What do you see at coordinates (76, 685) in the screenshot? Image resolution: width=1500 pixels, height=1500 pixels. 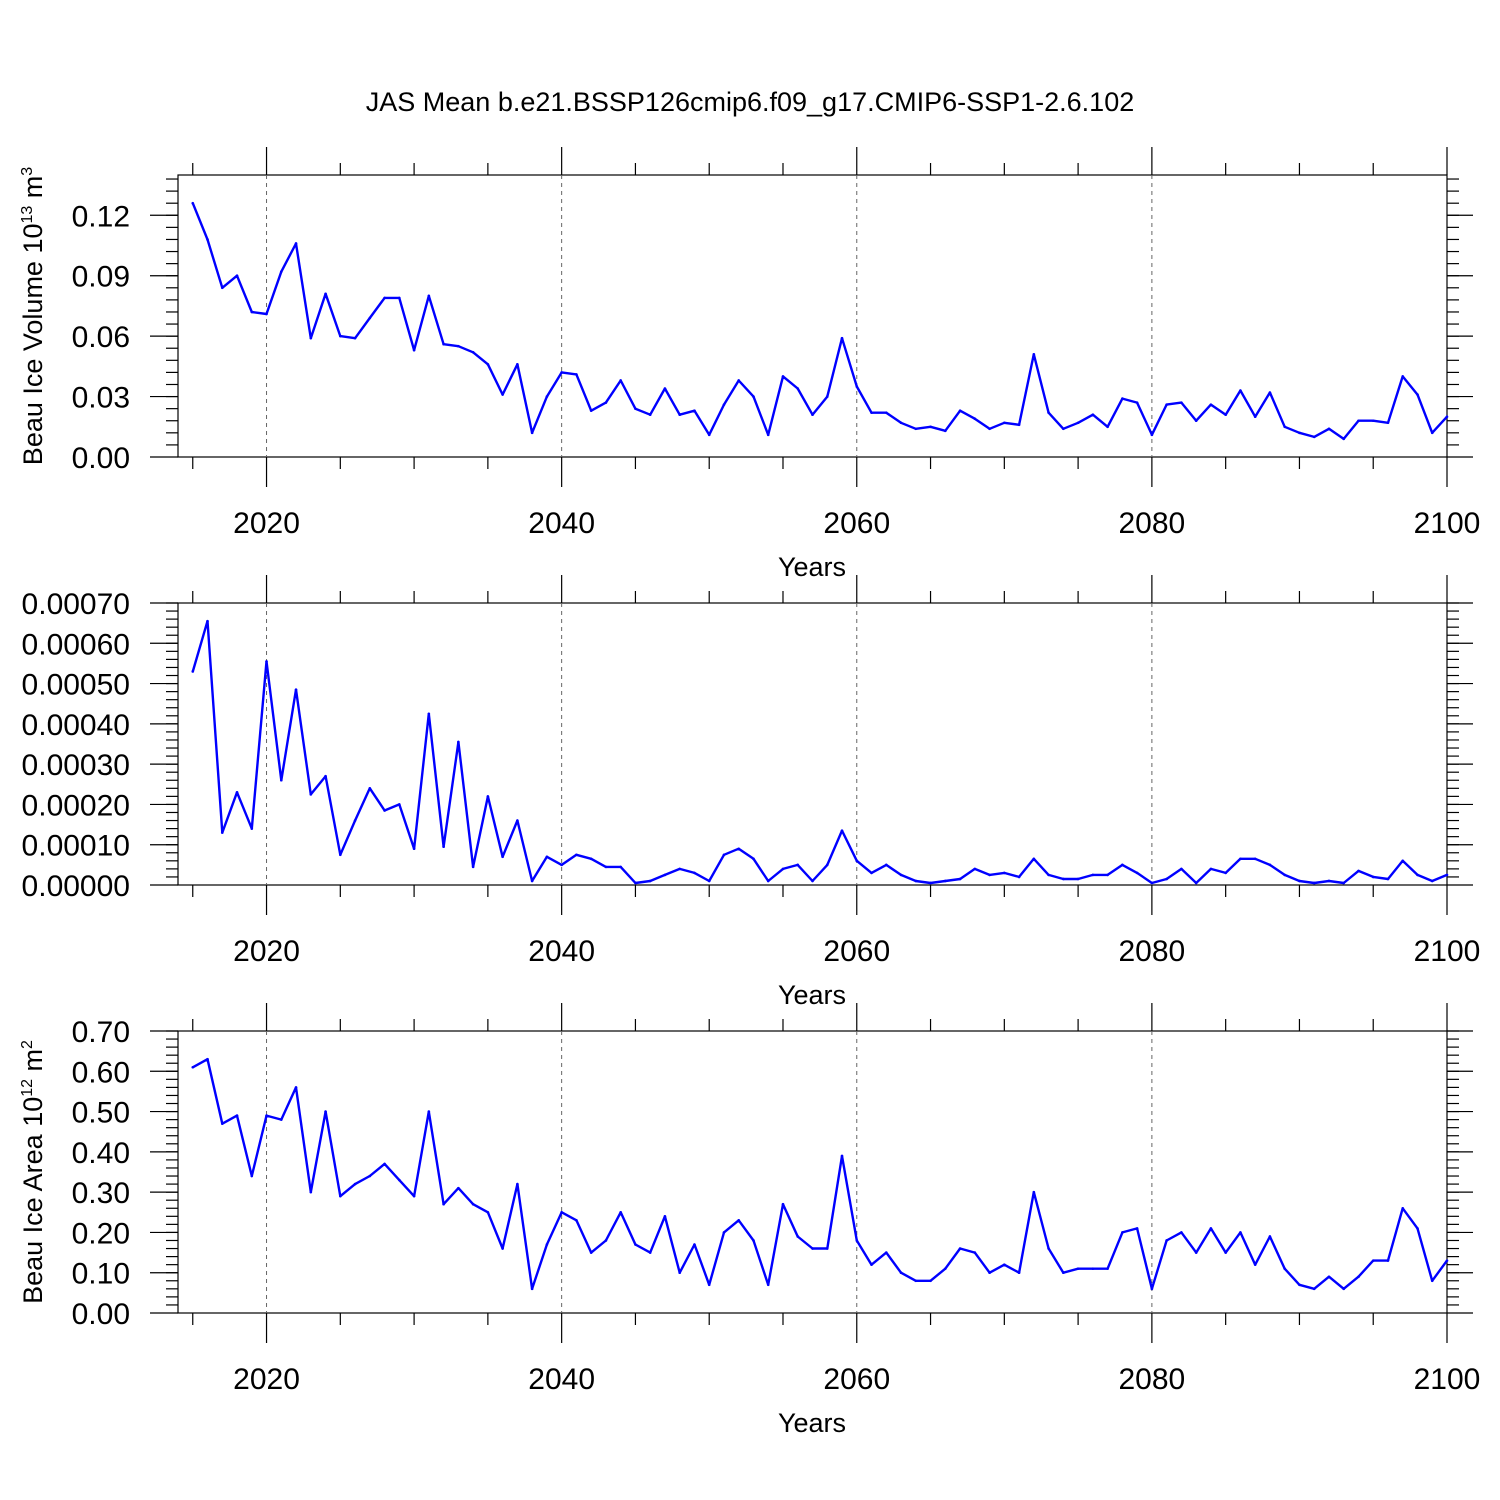 I see `y-tick-label: 0.00050` at bounding box center [76, 685].